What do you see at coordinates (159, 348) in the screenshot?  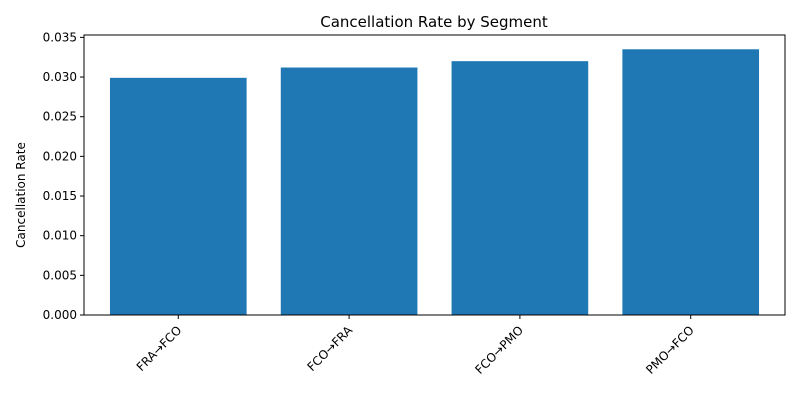 I see `x-tick-label: FRA→FCO` at bounding box center [159, 348].